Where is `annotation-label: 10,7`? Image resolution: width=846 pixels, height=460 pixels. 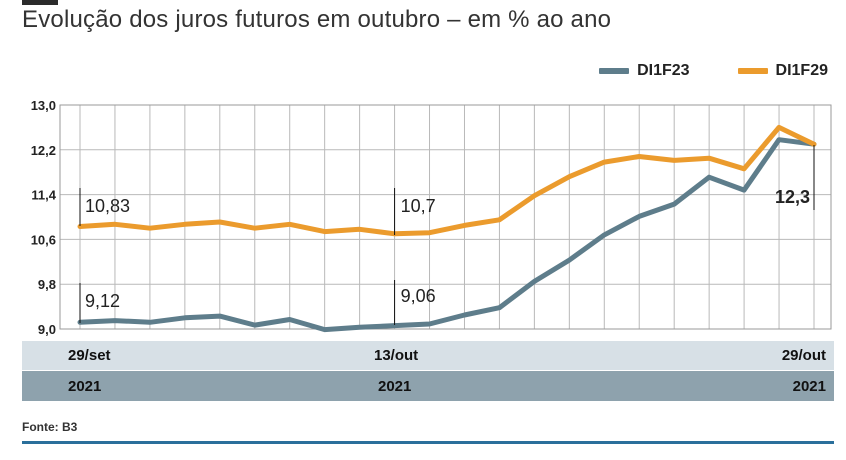
annotation-label: 10,7 is located at coordinates (418, 206).